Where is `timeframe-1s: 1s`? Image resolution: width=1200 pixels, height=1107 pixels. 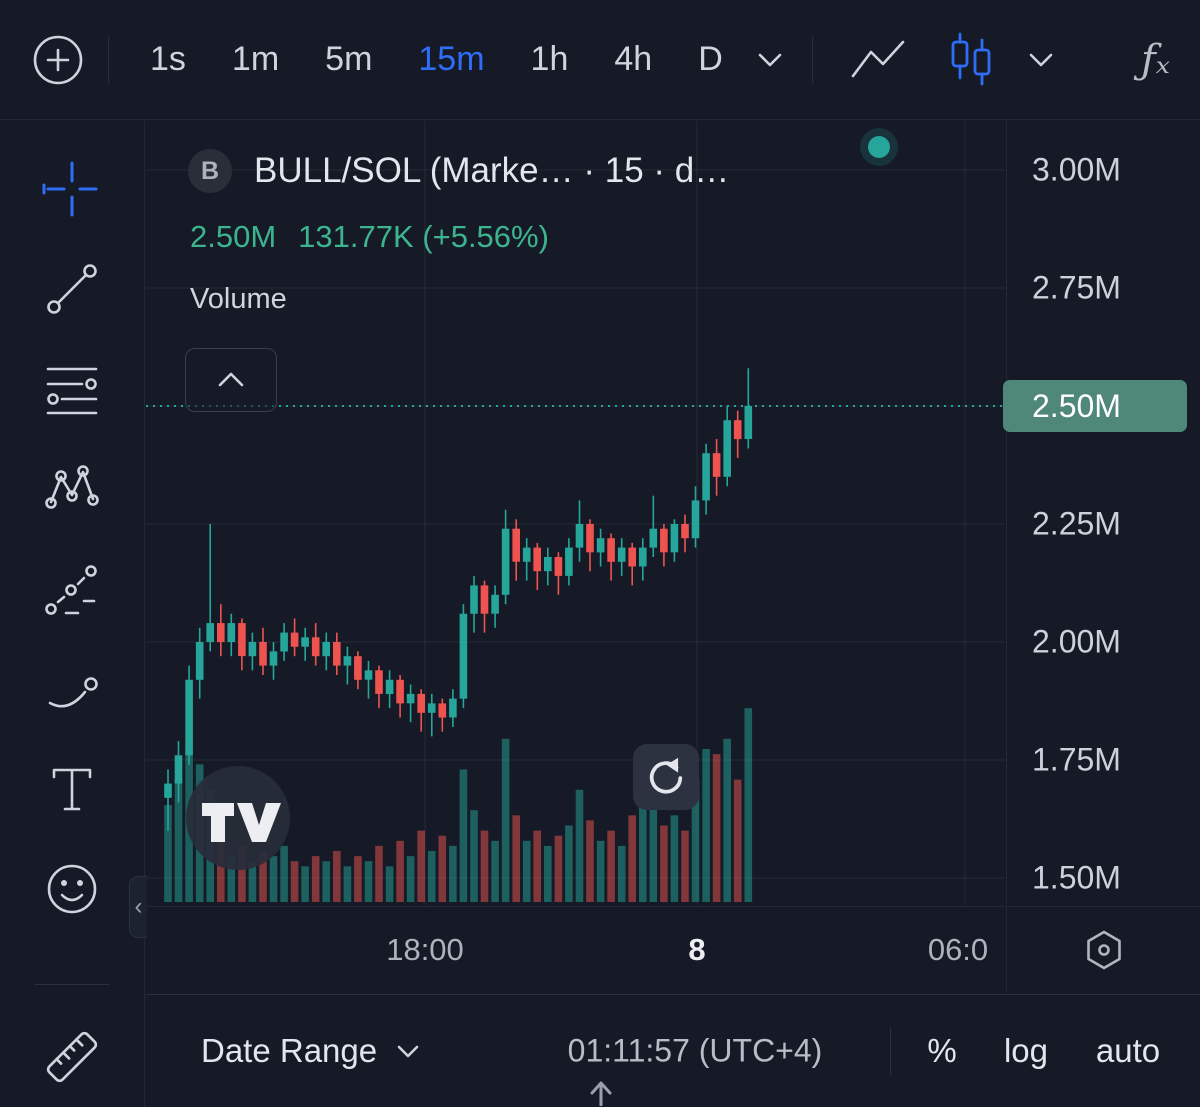
timeframe-1s: 1s is located at coordinates (168, 59).